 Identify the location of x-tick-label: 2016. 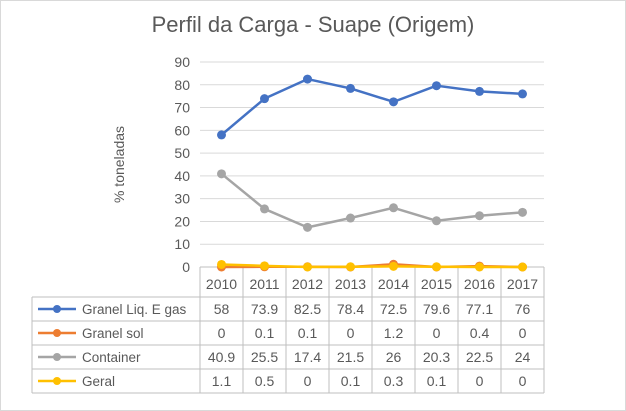
(479, 284).